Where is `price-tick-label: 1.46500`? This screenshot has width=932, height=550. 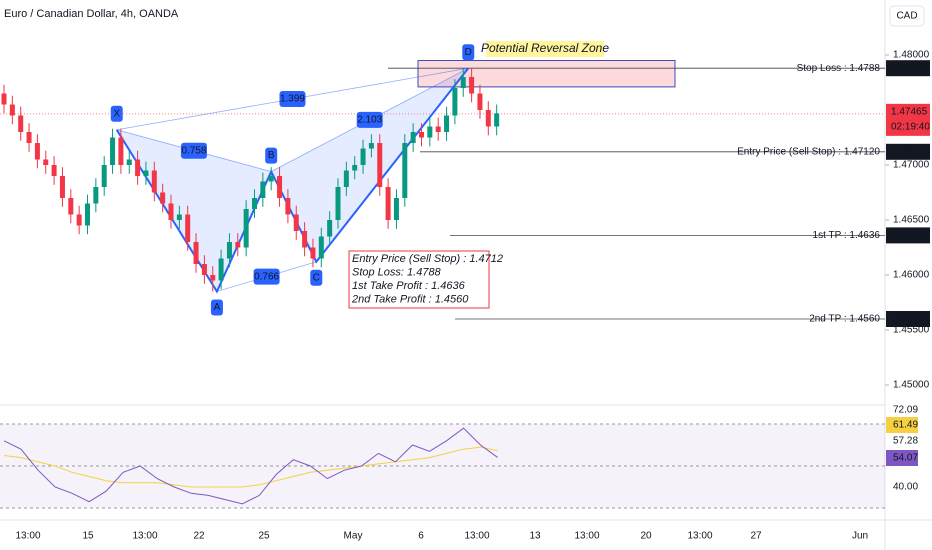 price-tick-label: 1.46500 is located at coordinates (911, 220).